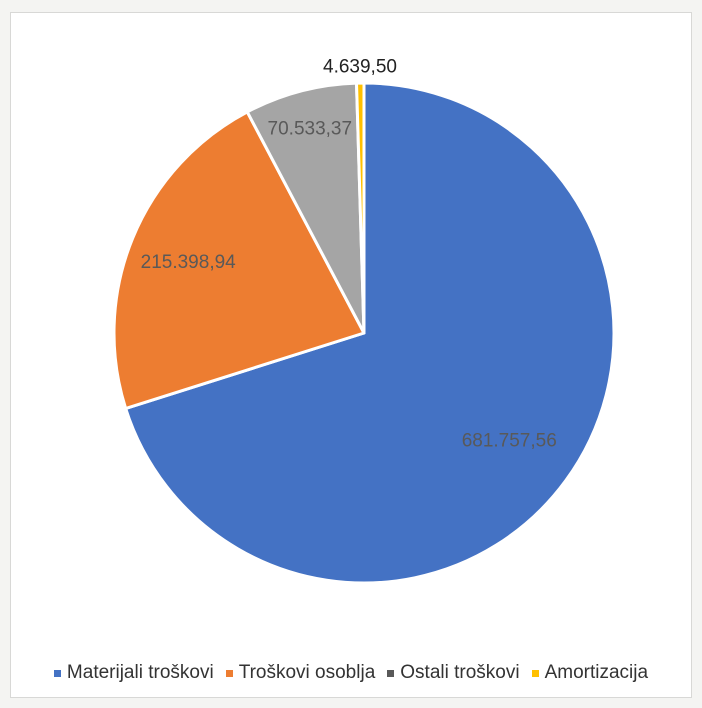 Image resolution: width=702 pixels, height=708 pixels. I want to click on legend-item: Ostali troškovi, so click(453, 673).